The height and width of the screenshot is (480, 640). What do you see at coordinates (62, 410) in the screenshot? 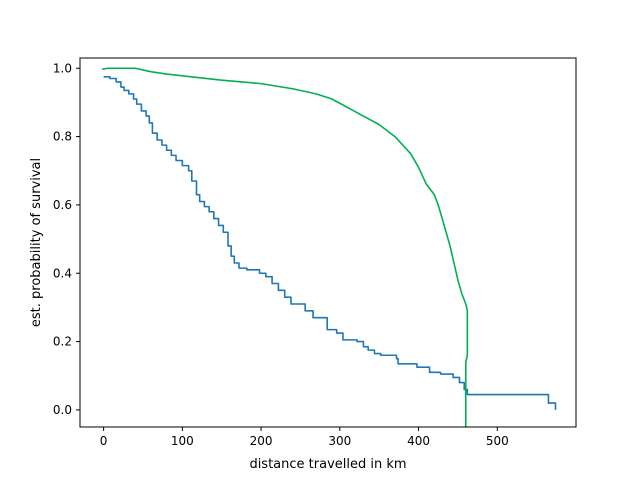
I see `y-tick-label: 0.0` at bounding box center [62, 410].